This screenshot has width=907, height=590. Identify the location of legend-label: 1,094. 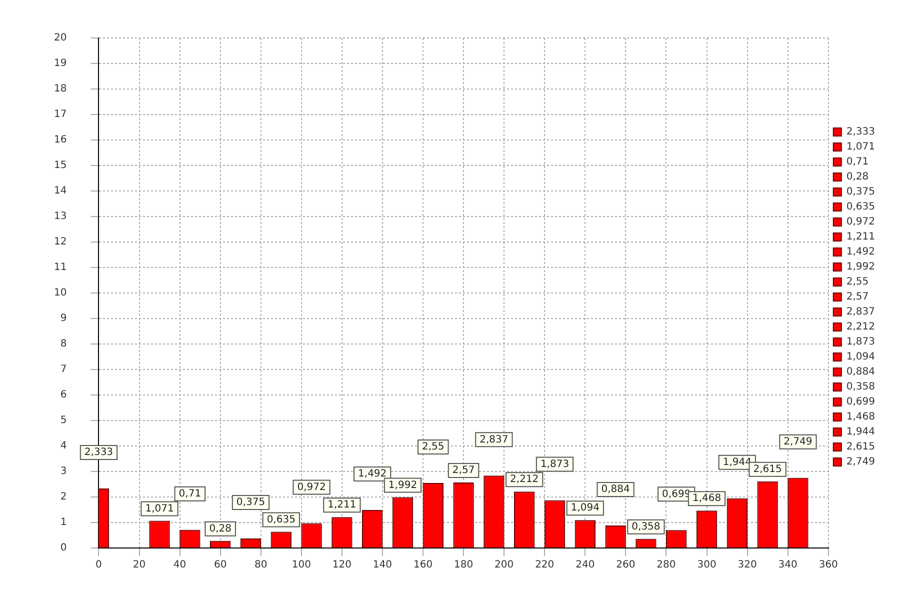
(861, 357).